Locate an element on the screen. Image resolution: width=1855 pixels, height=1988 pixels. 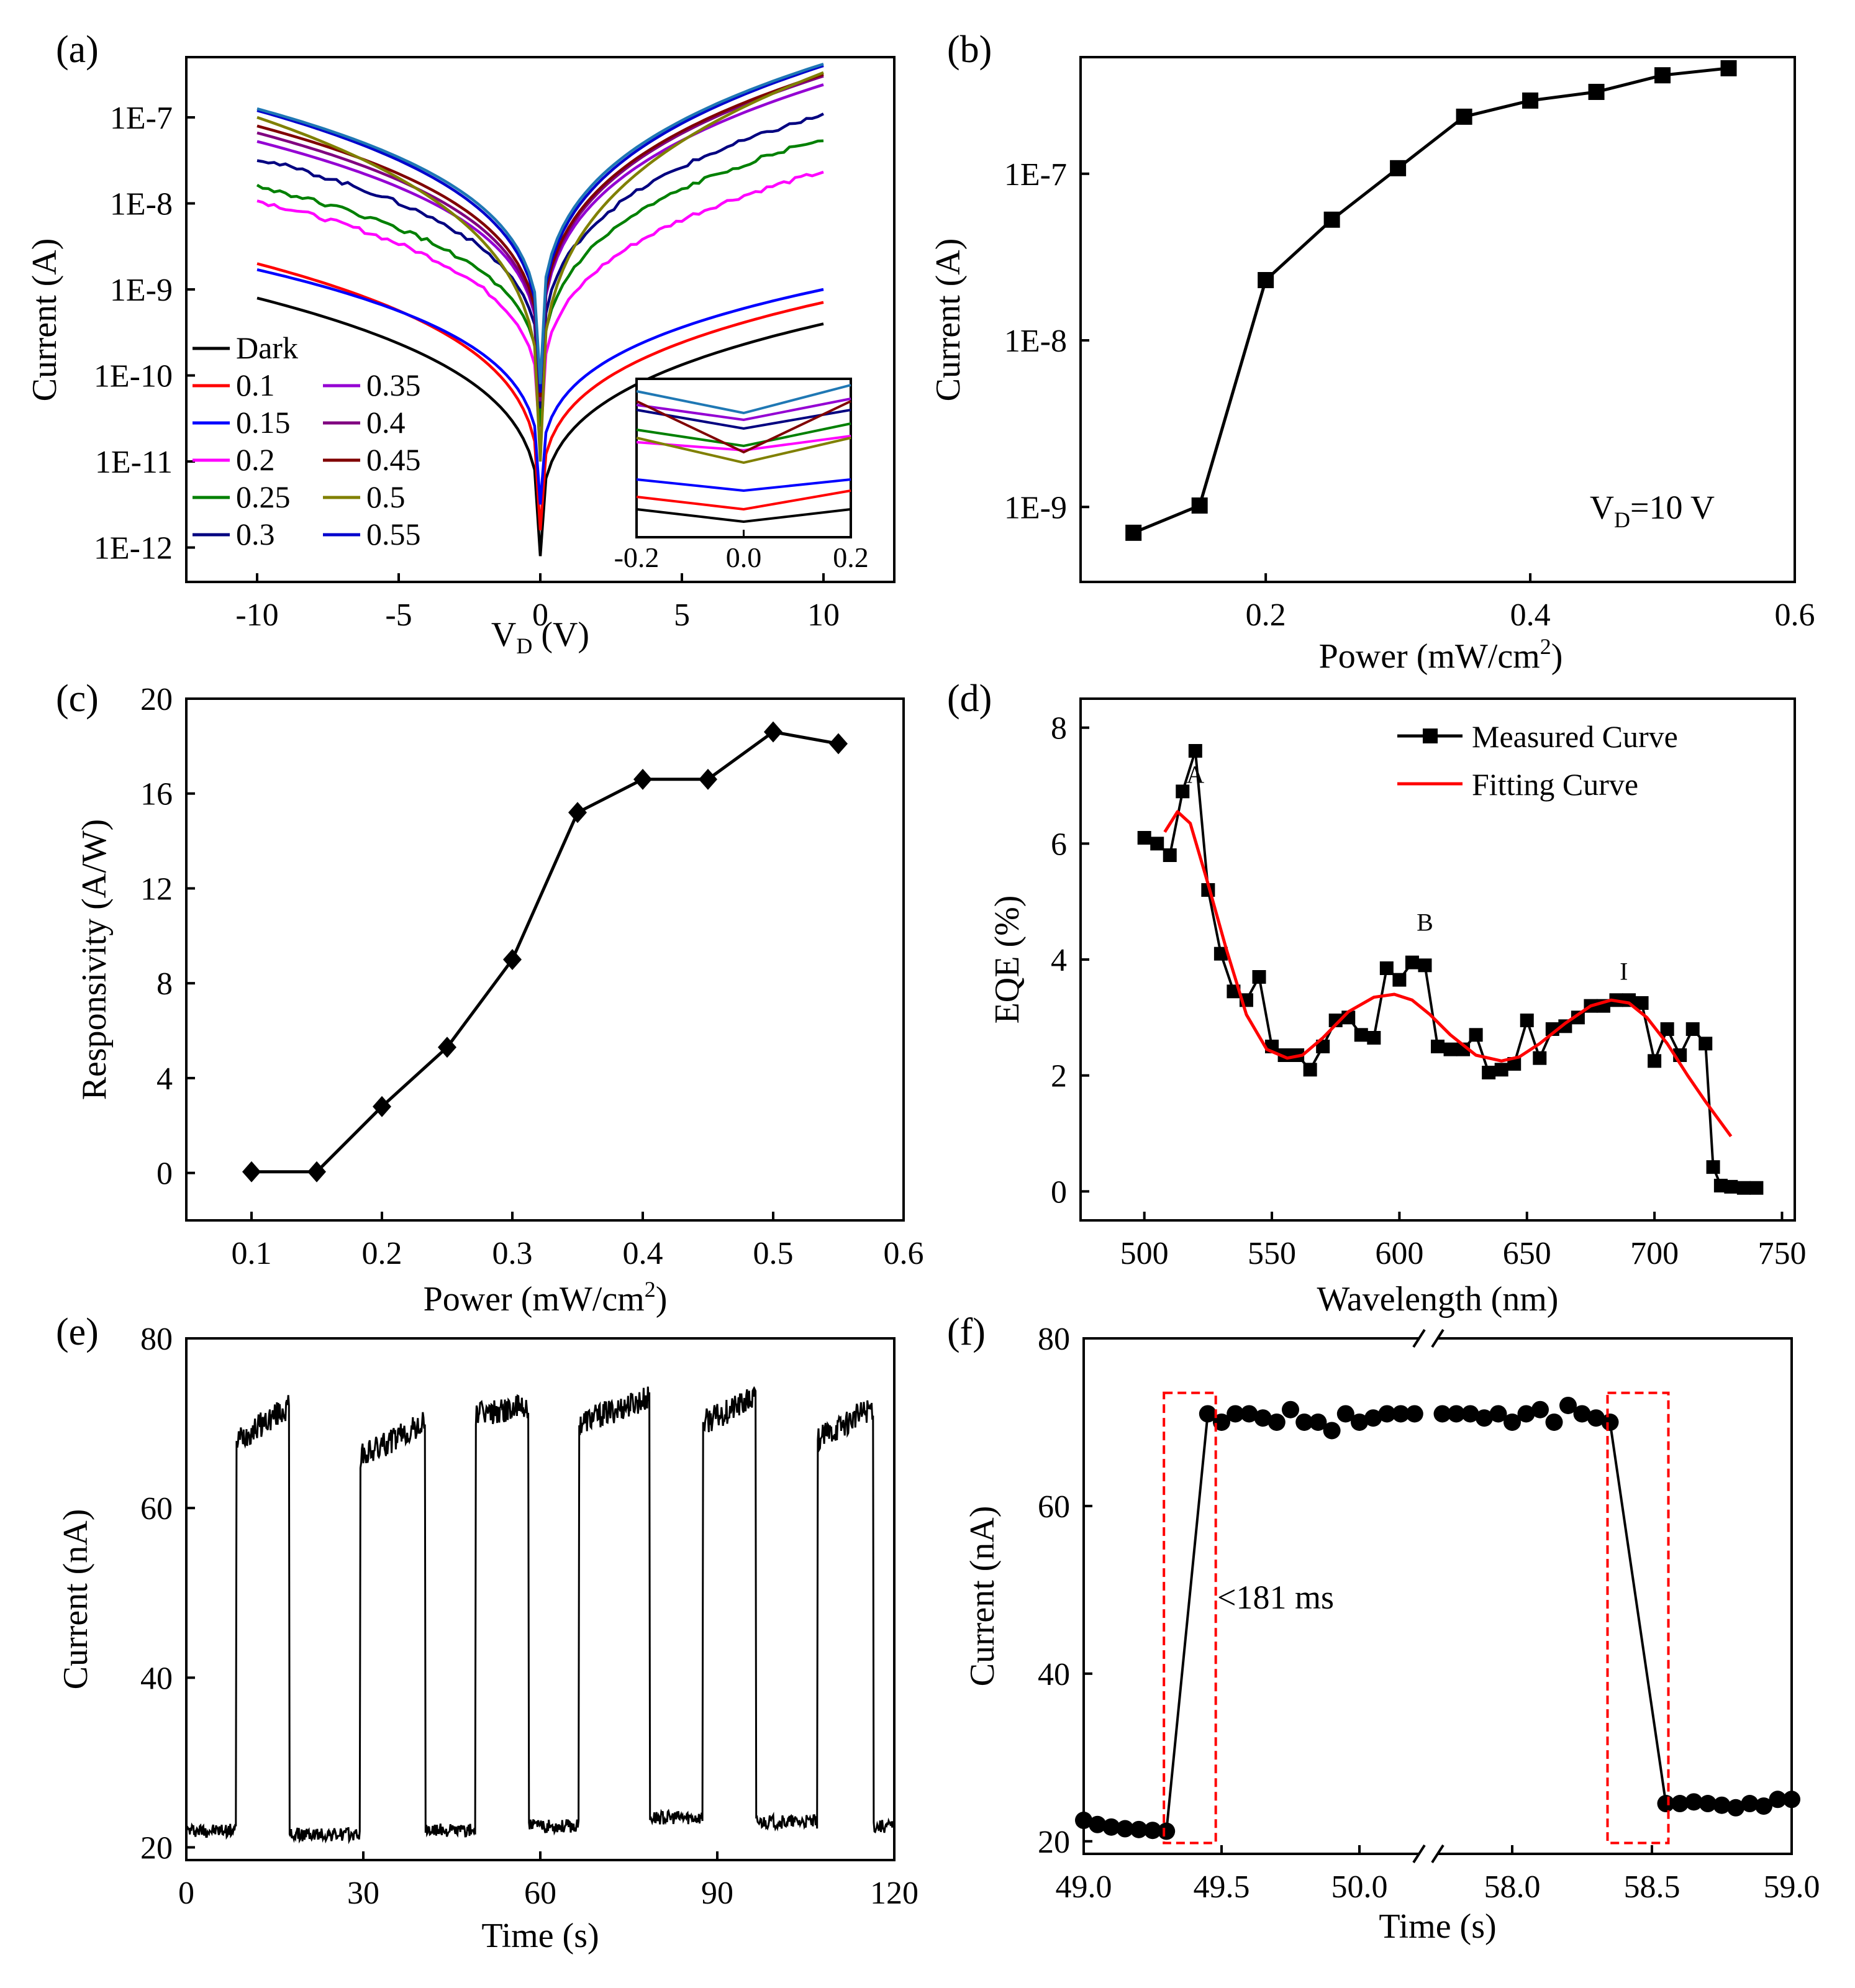
x-tick-label: 0.6 is located at coordinates (1795, 615).